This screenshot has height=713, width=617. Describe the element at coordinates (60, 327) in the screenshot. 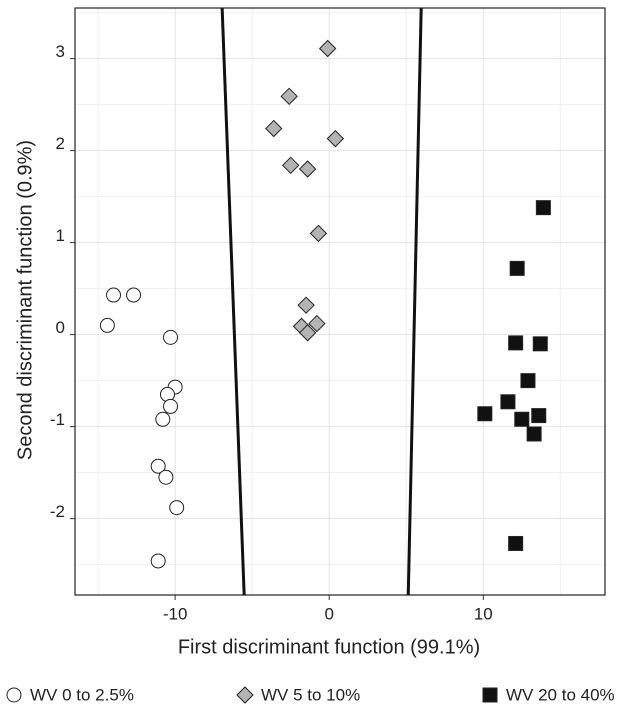

I see `y-tick-label: 0` at that location.